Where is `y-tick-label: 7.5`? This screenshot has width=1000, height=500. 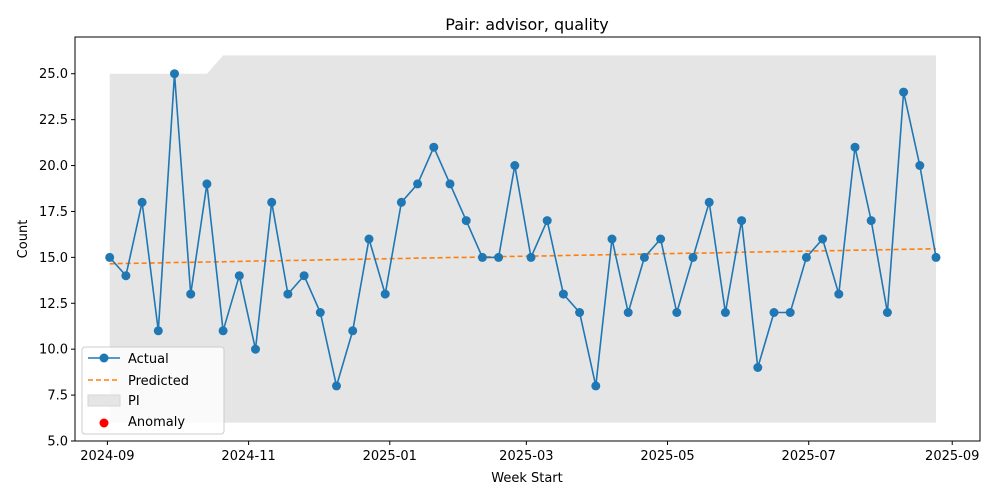
y-tick-label: 7.5 is located at coordinates (57, 396).